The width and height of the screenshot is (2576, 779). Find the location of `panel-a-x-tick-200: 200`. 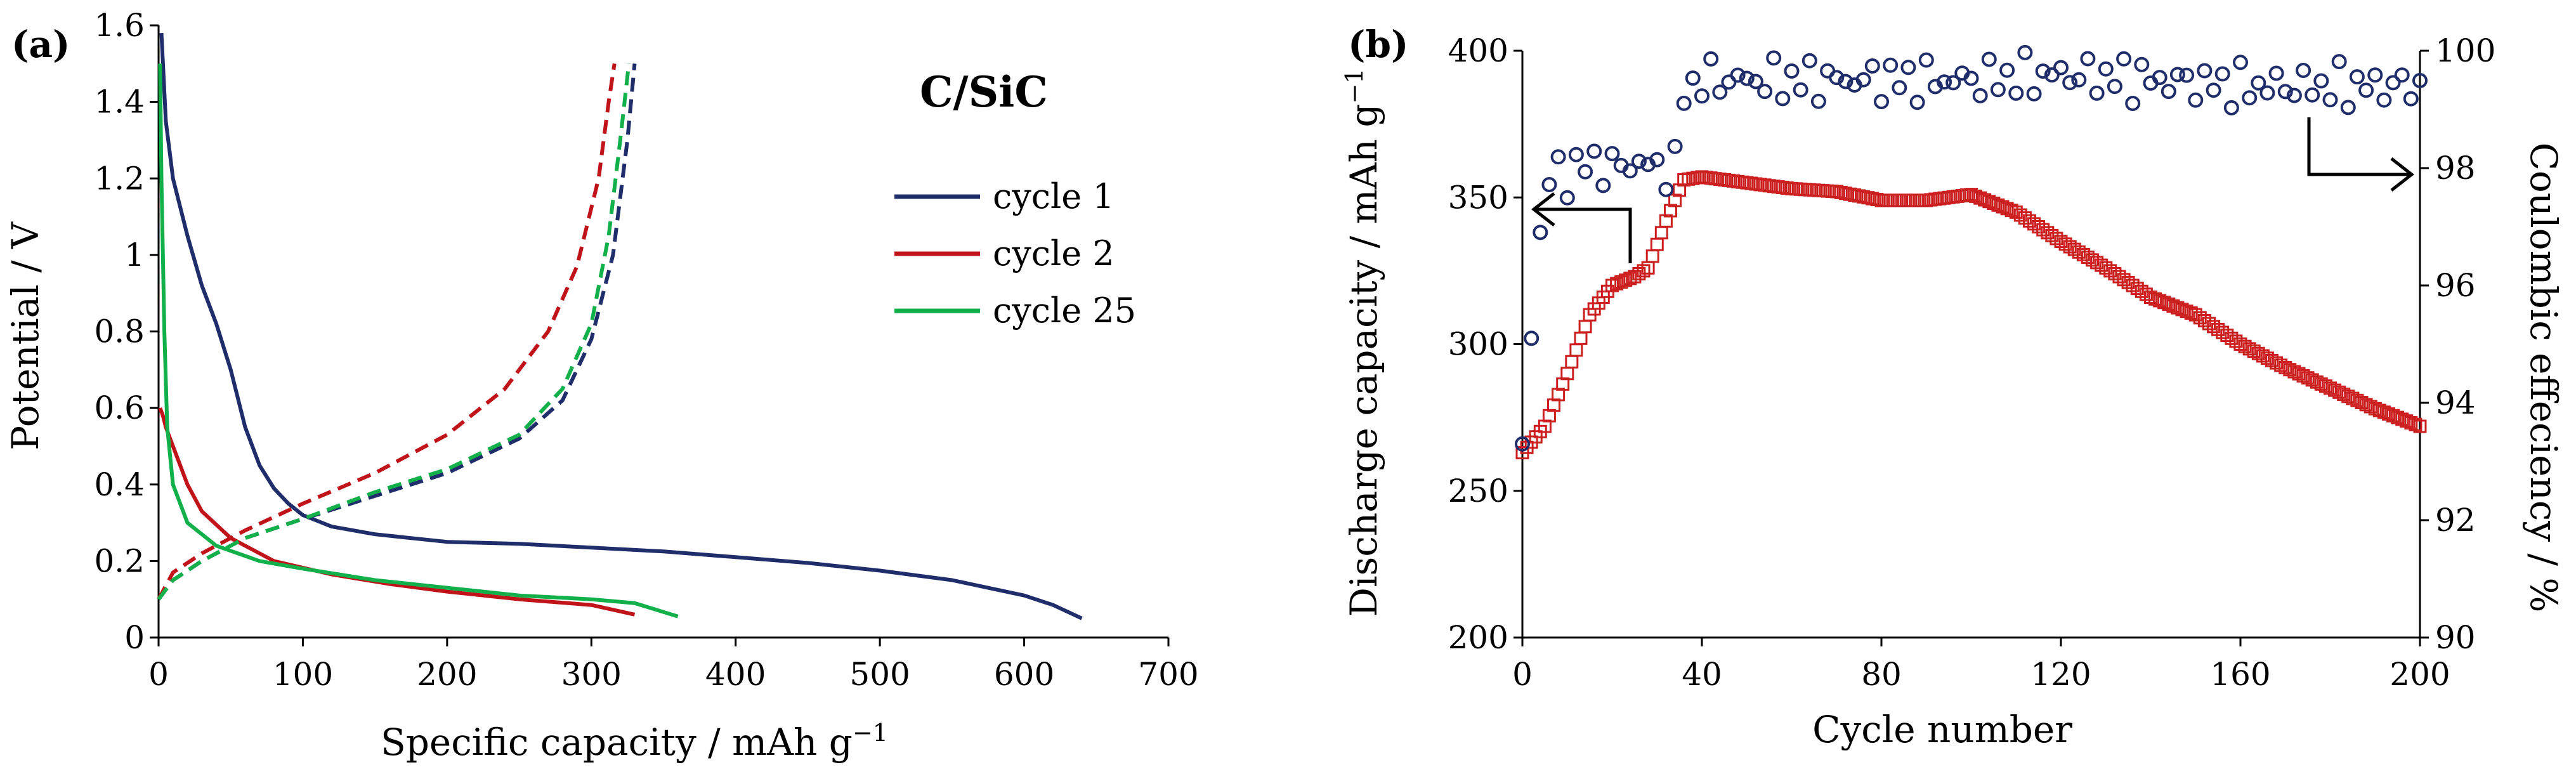

panel-a-x-tick-200: 200 is located at coordinates (447, 674).